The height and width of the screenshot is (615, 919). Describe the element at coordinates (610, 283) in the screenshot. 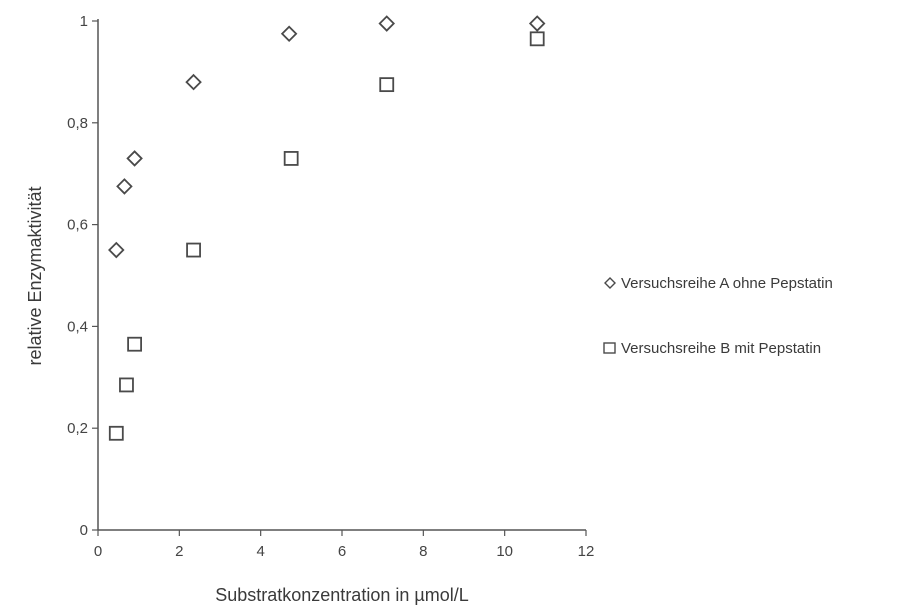

I see `legend-diamond-marker` at that location.